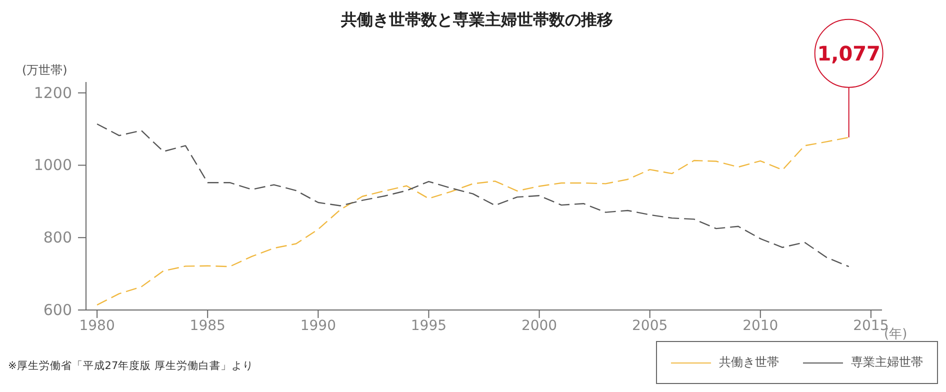  I want to click on x-tick-label: 1990, so click(318, 326).